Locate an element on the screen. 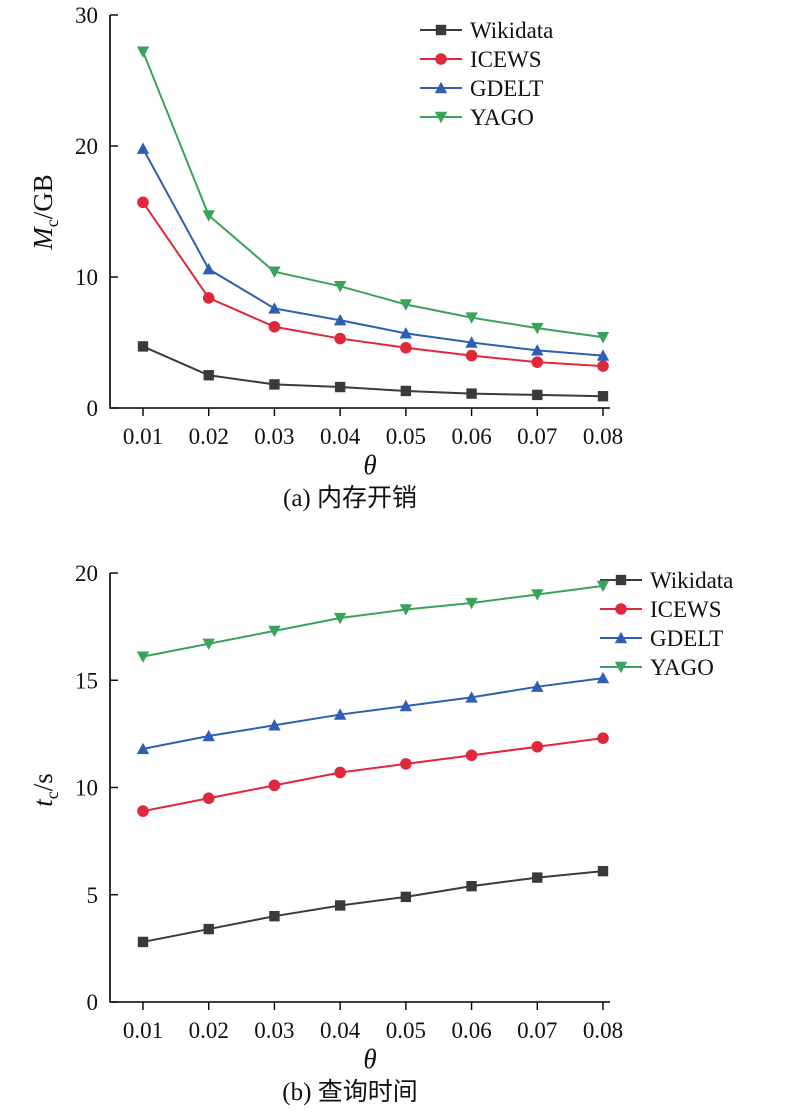 This screenshot has height=1115, width=800. series-yago is located at coordinates (373, 621).